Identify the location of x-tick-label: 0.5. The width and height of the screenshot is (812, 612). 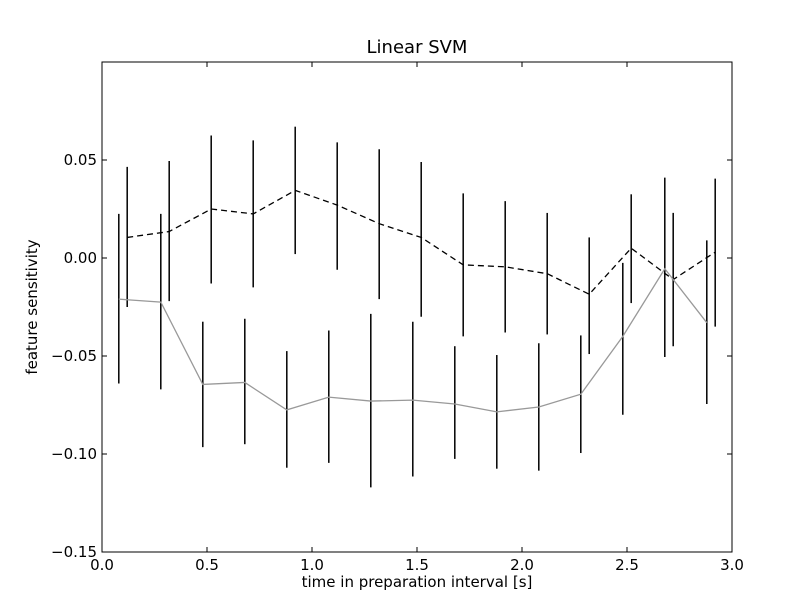
(207, 565).